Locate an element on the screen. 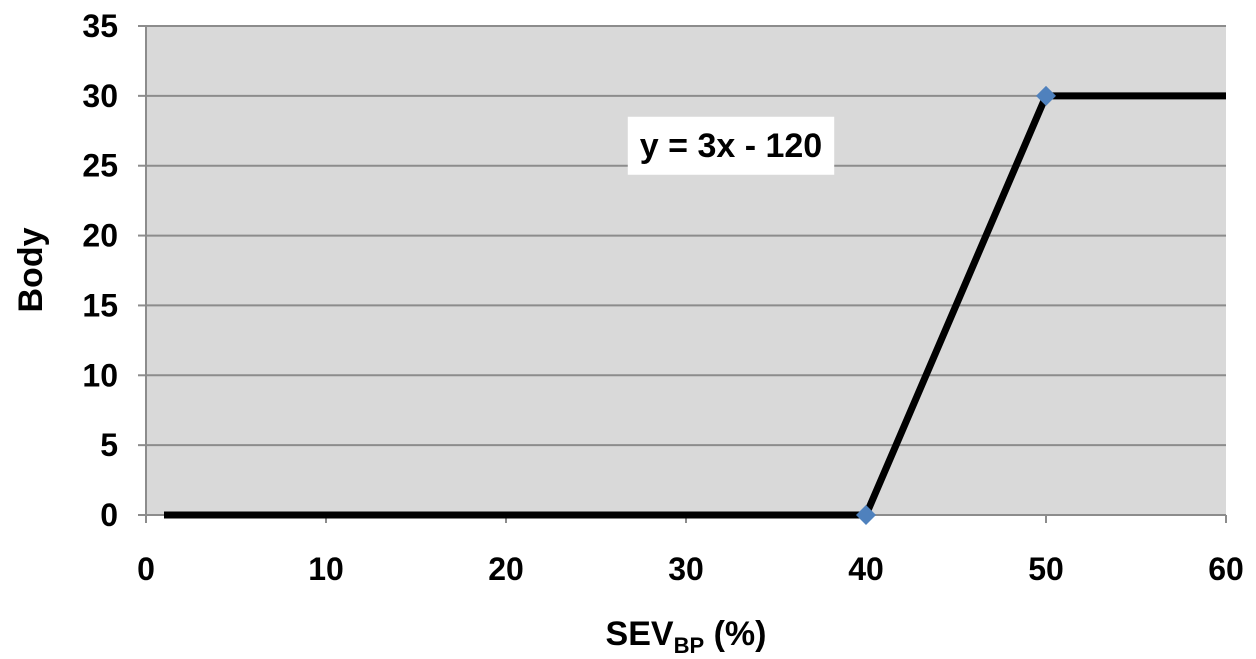  y-tick-label: 0 is located at coordinates (109, 515).